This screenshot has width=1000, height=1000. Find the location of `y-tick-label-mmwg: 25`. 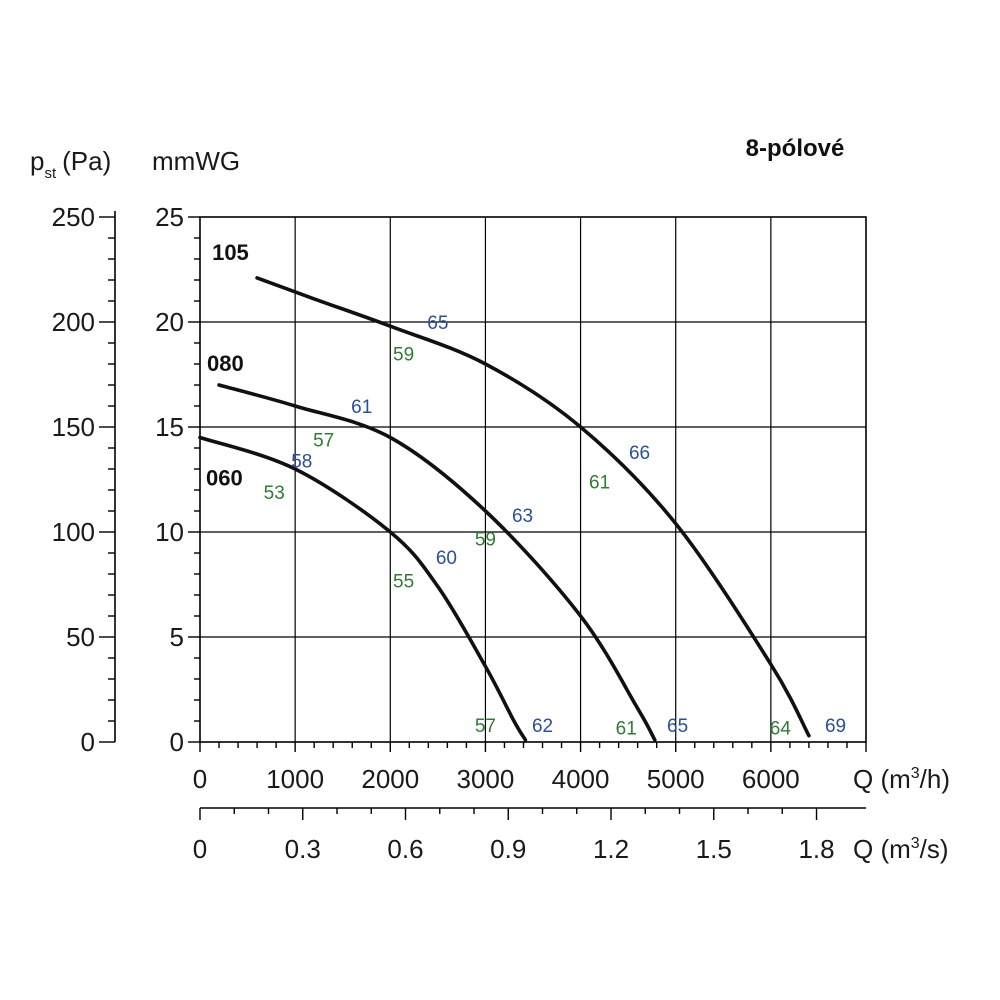

y-tick-label-mmwg: 25 is located at coordinates (169, 217).